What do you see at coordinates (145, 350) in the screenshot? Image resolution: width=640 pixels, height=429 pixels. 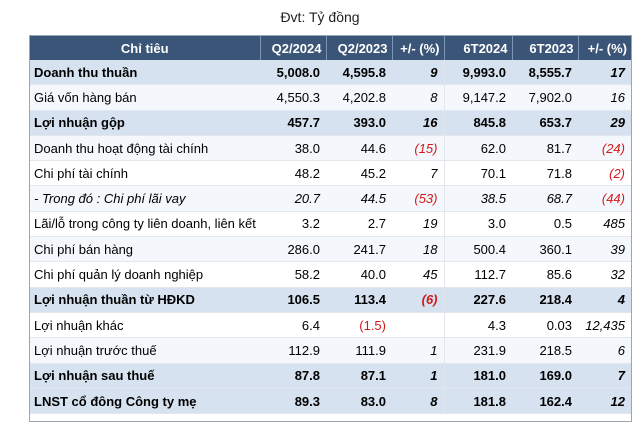 I see `row-label: Lợi nhuận trước thuế` at bounding box center [145, 350].